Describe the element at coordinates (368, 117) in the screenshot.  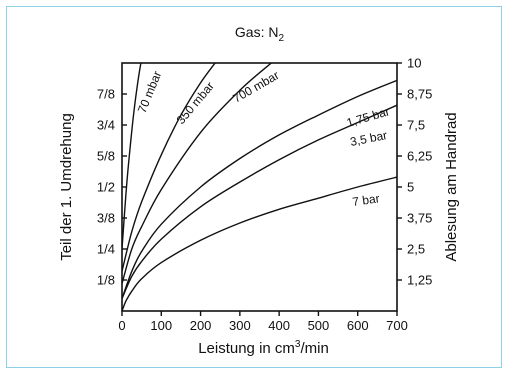
I see `series-label-1-75-bar: 1,75 bar` at that location.